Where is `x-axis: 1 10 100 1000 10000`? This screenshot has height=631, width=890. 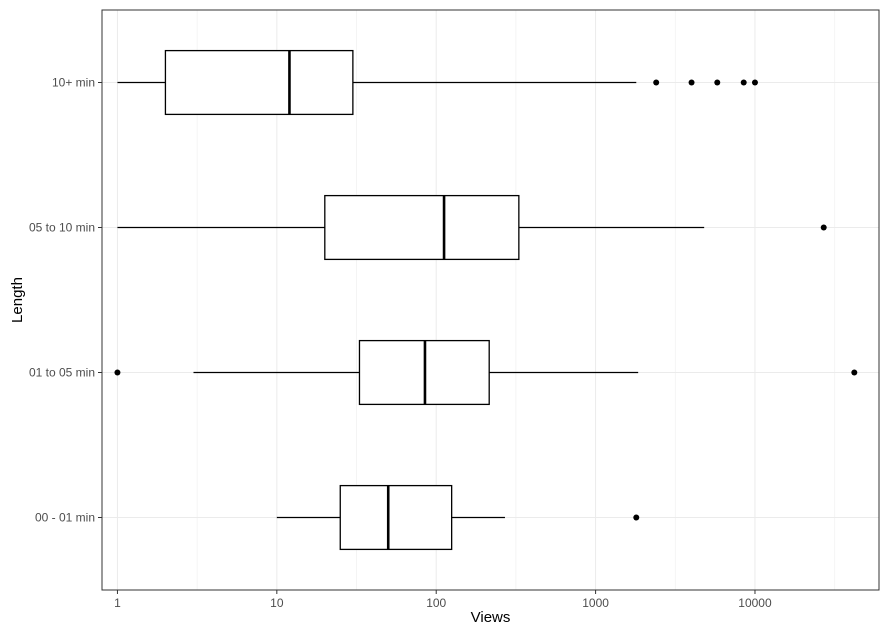 x-axis: 1 10 100 1000 10000 is located at coordinates (443, 600).